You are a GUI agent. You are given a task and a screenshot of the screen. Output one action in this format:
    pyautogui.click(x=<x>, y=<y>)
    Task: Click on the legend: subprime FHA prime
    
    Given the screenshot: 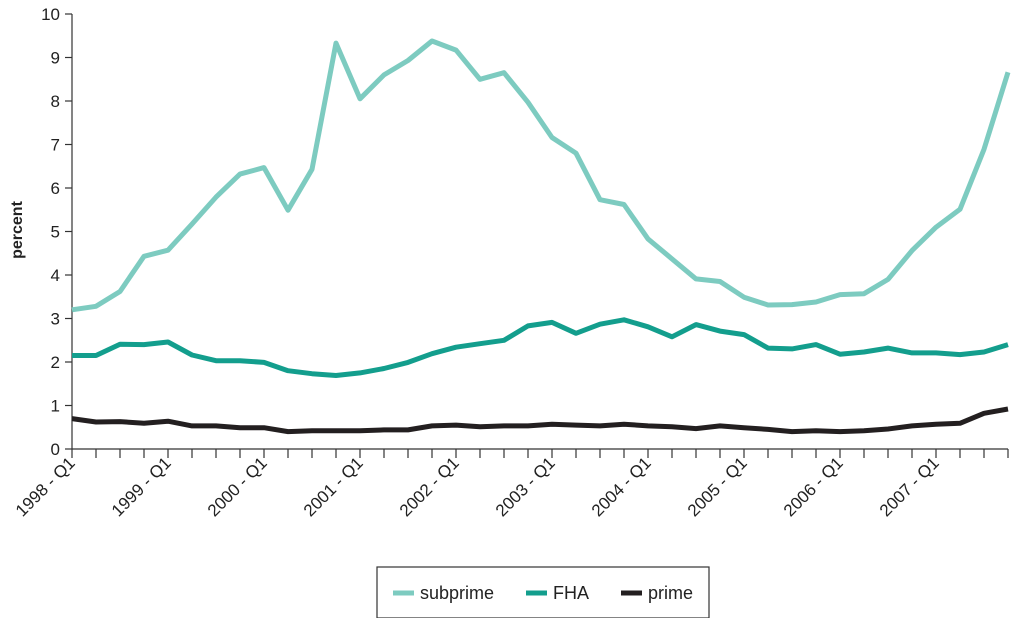 What is the action you would take?
    pyautogui.click(x=543, y=592)
    